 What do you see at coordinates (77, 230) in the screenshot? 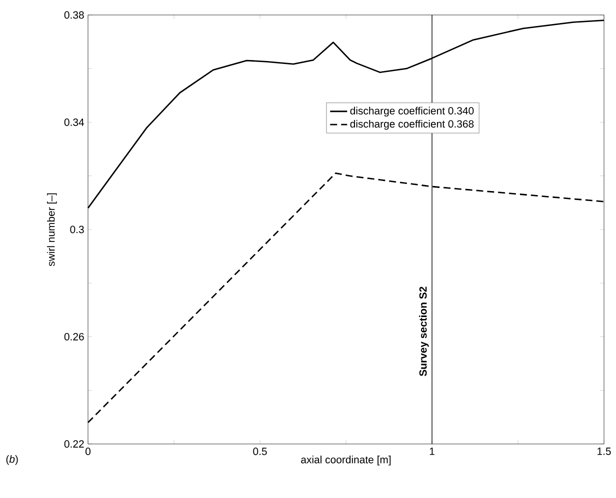
I see `y-tick-label: 0.3` at bounding box center [77, 230].